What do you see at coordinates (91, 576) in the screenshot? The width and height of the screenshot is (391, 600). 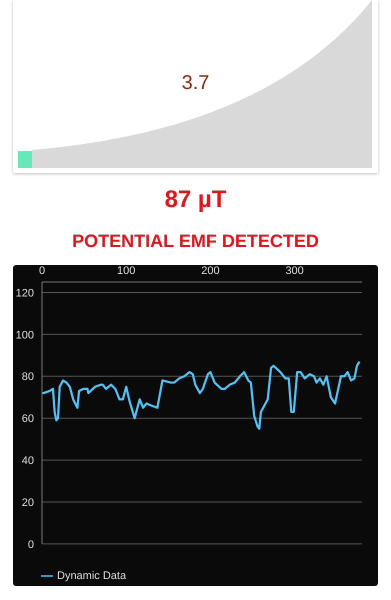 I see `legend-label: Dynamic Data` at bounding box center [91, 576].